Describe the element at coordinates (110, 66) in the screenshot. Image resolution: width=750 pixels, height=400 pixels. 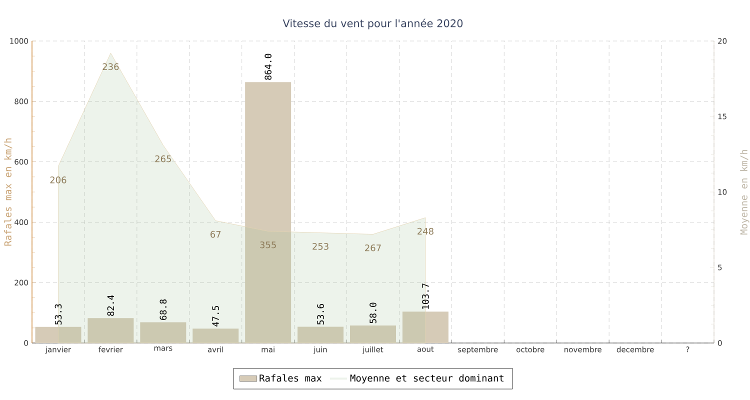
I see `annotation: 236` at that location.